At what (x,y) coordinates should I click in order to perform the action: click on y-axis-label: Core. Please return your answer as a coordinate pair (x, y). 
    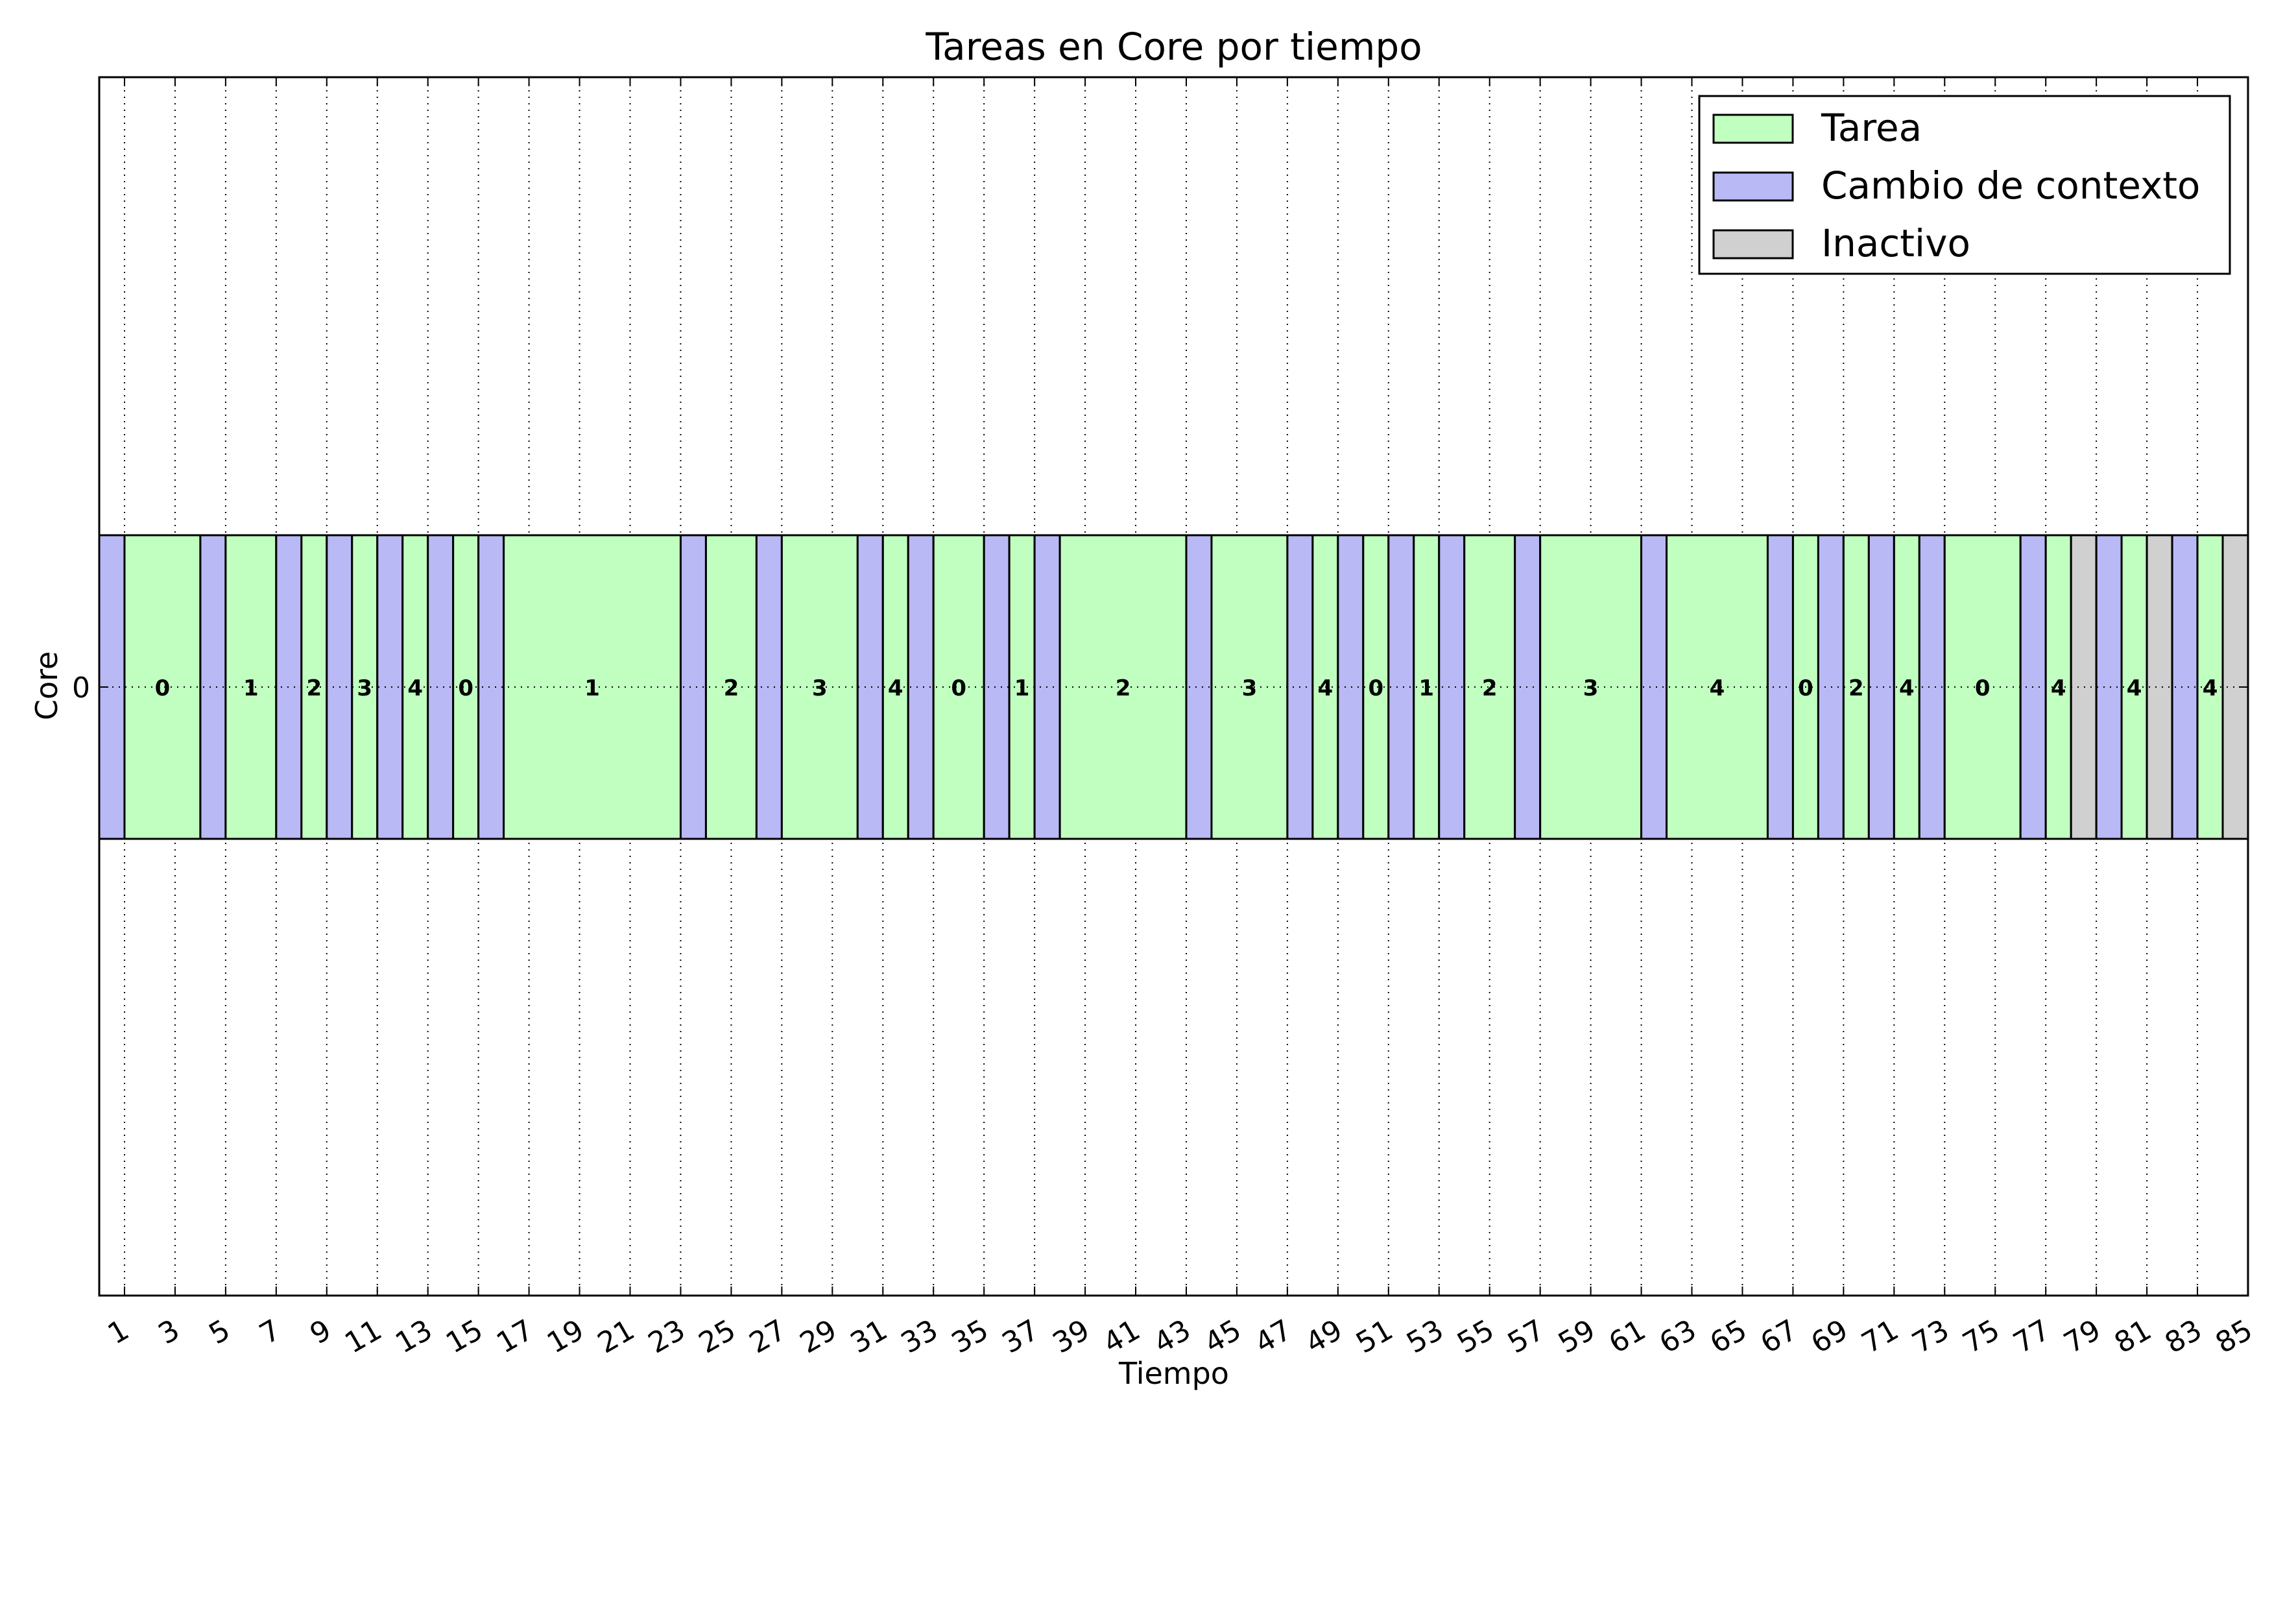
    Looking at the image, I should click on (46, 685).